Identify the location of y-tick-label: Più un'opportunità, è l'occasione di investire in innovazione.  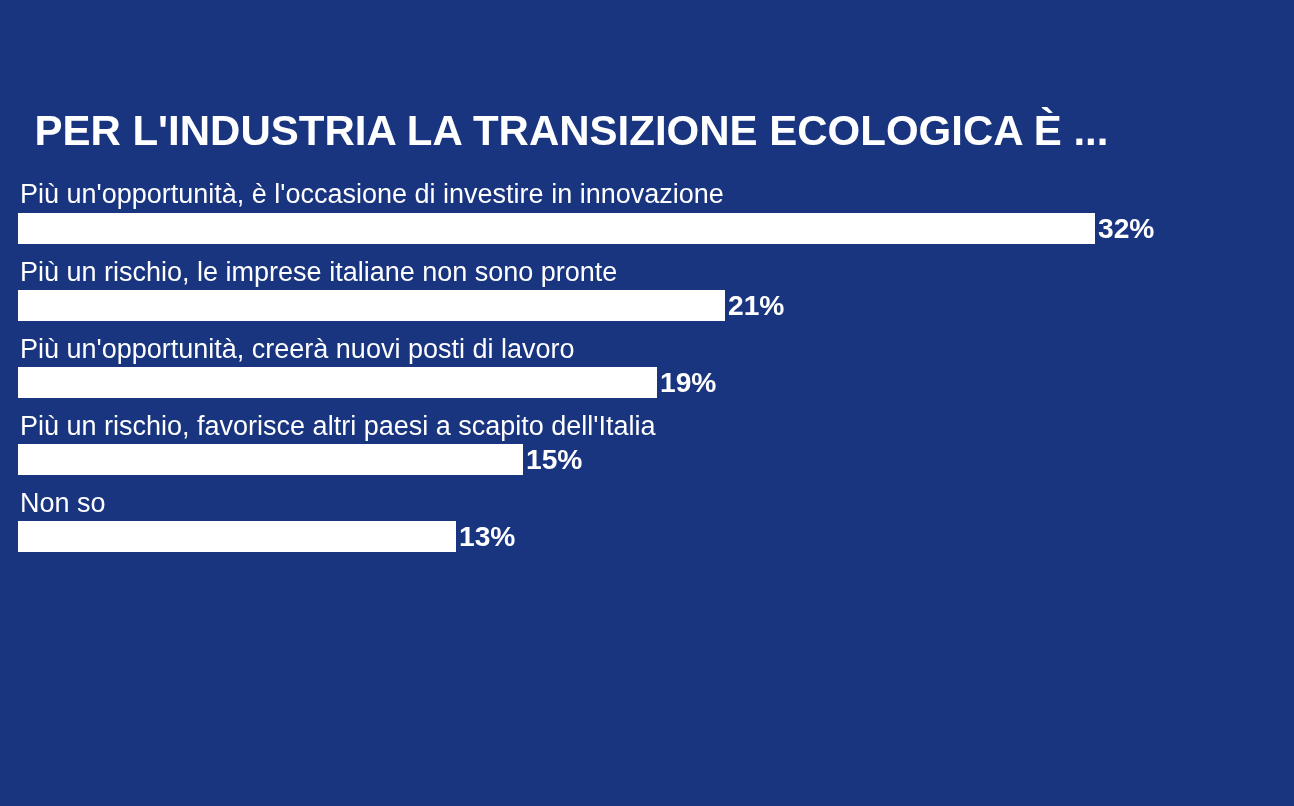
(372, 194).